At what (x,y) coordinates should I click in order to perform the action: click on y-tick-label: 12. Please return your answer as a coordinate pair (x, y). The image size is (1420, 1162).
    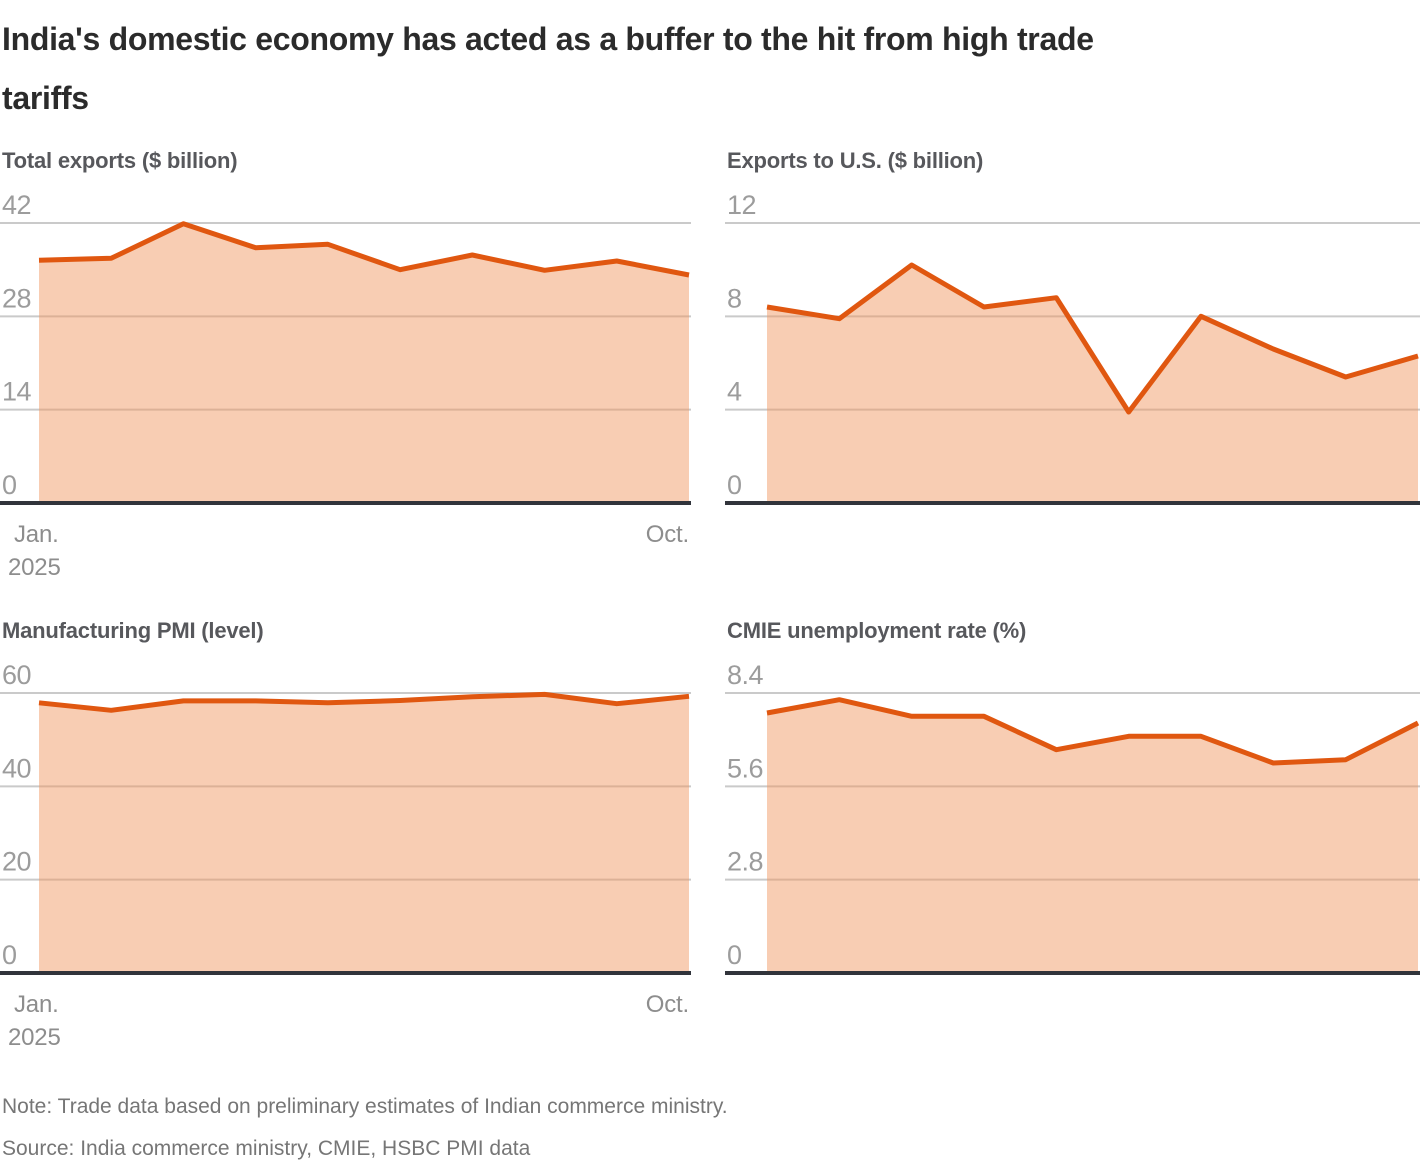
    Looking at the image, I should click on (741, 205).